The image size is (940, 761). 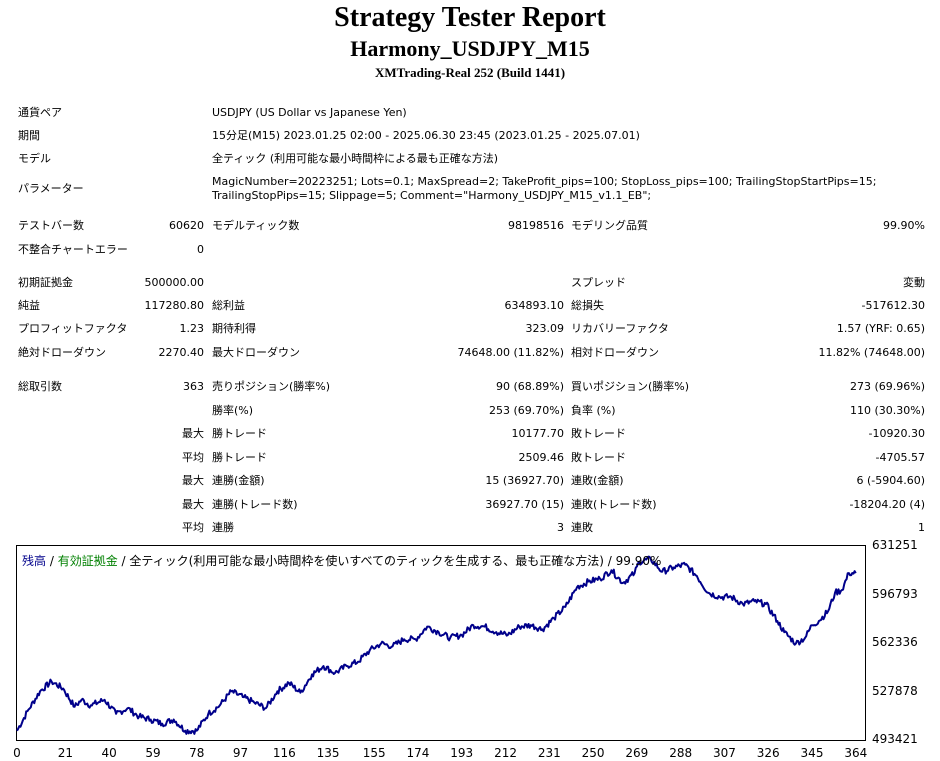 I want to click on quality-label: モデリング品質, so click(x=609, y=225).